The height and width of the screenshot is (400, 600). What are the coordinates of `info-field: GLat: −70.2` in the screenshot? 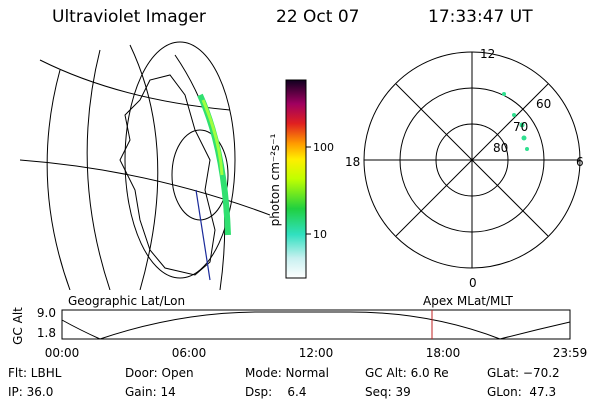 It's located at (523, 373).